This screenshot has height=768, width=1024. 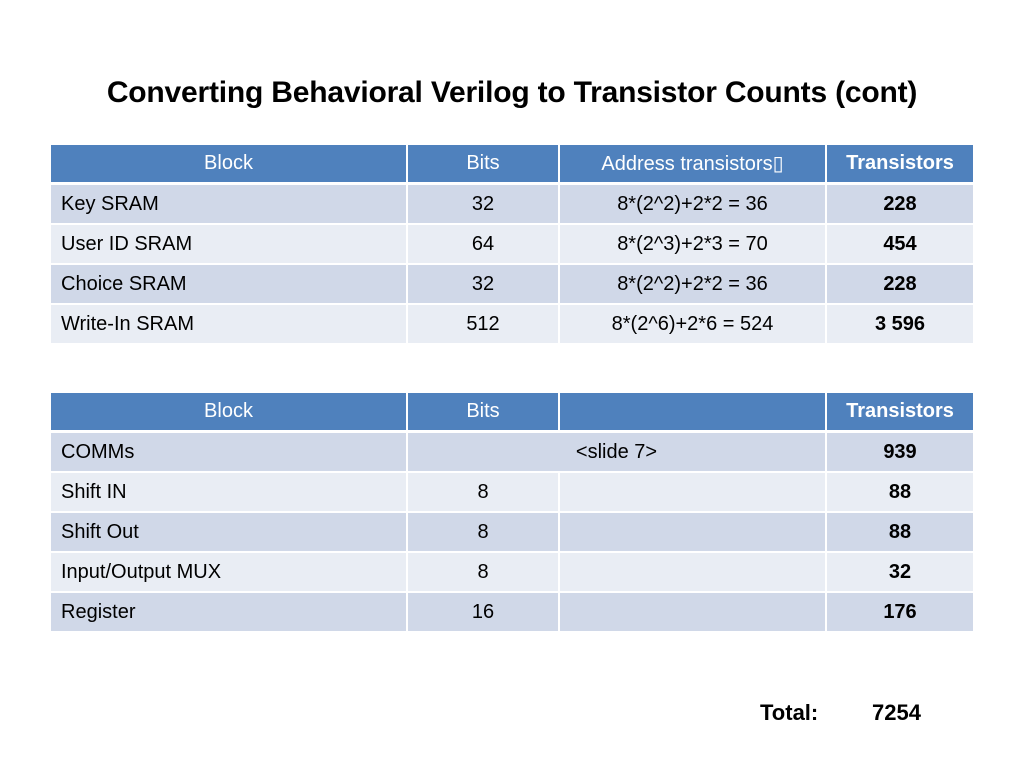 I want to click on table-row: COMMs <slide 7> 939, so click(x=512, y=453).